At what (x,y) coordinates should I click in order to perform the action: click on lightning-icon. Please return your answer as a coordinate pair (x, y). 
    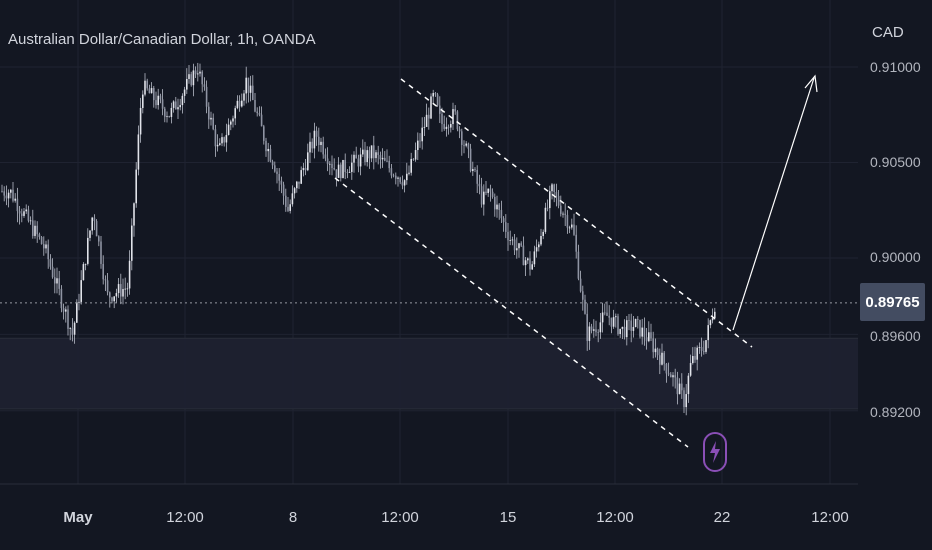
    Looking at the image, I should click on (715, 452).